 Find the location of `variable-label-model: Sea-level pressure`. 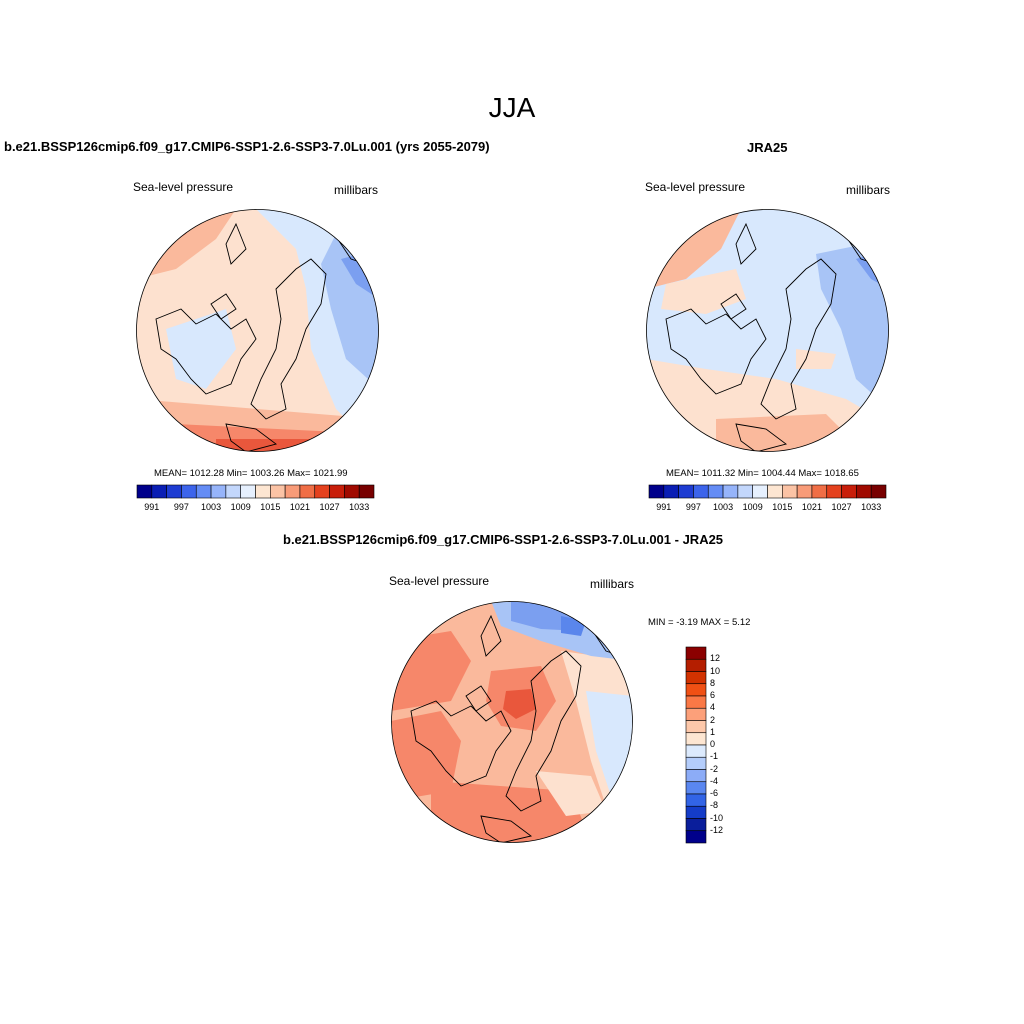

variable-label-model: Sea-level pressure is located at coordinates (183, 187).